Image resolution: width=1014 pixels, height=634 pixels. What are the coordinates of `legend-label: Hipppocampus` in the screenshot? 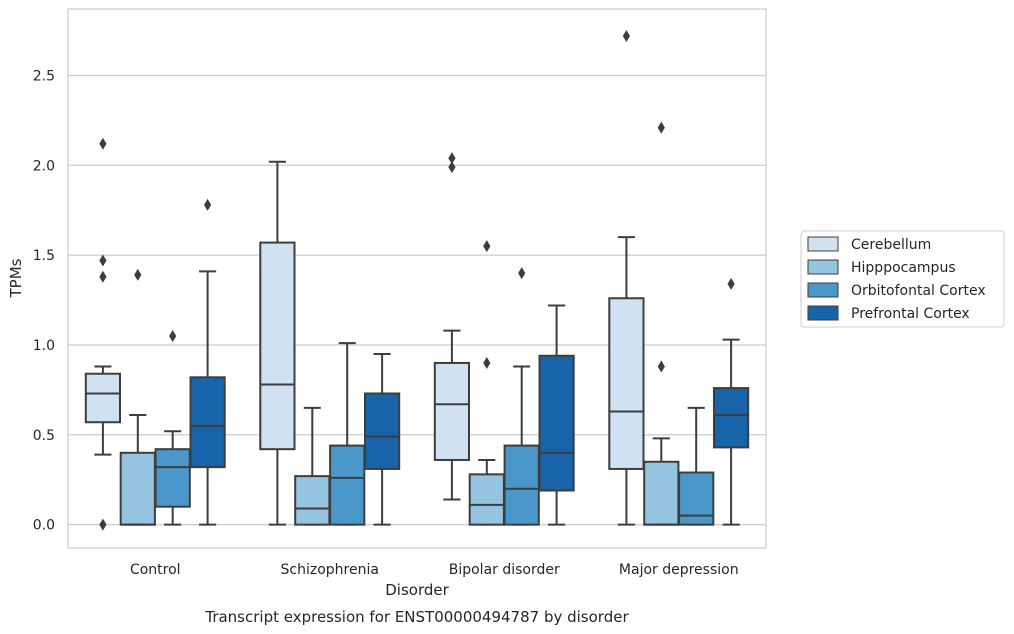 It's located at (903, 268).